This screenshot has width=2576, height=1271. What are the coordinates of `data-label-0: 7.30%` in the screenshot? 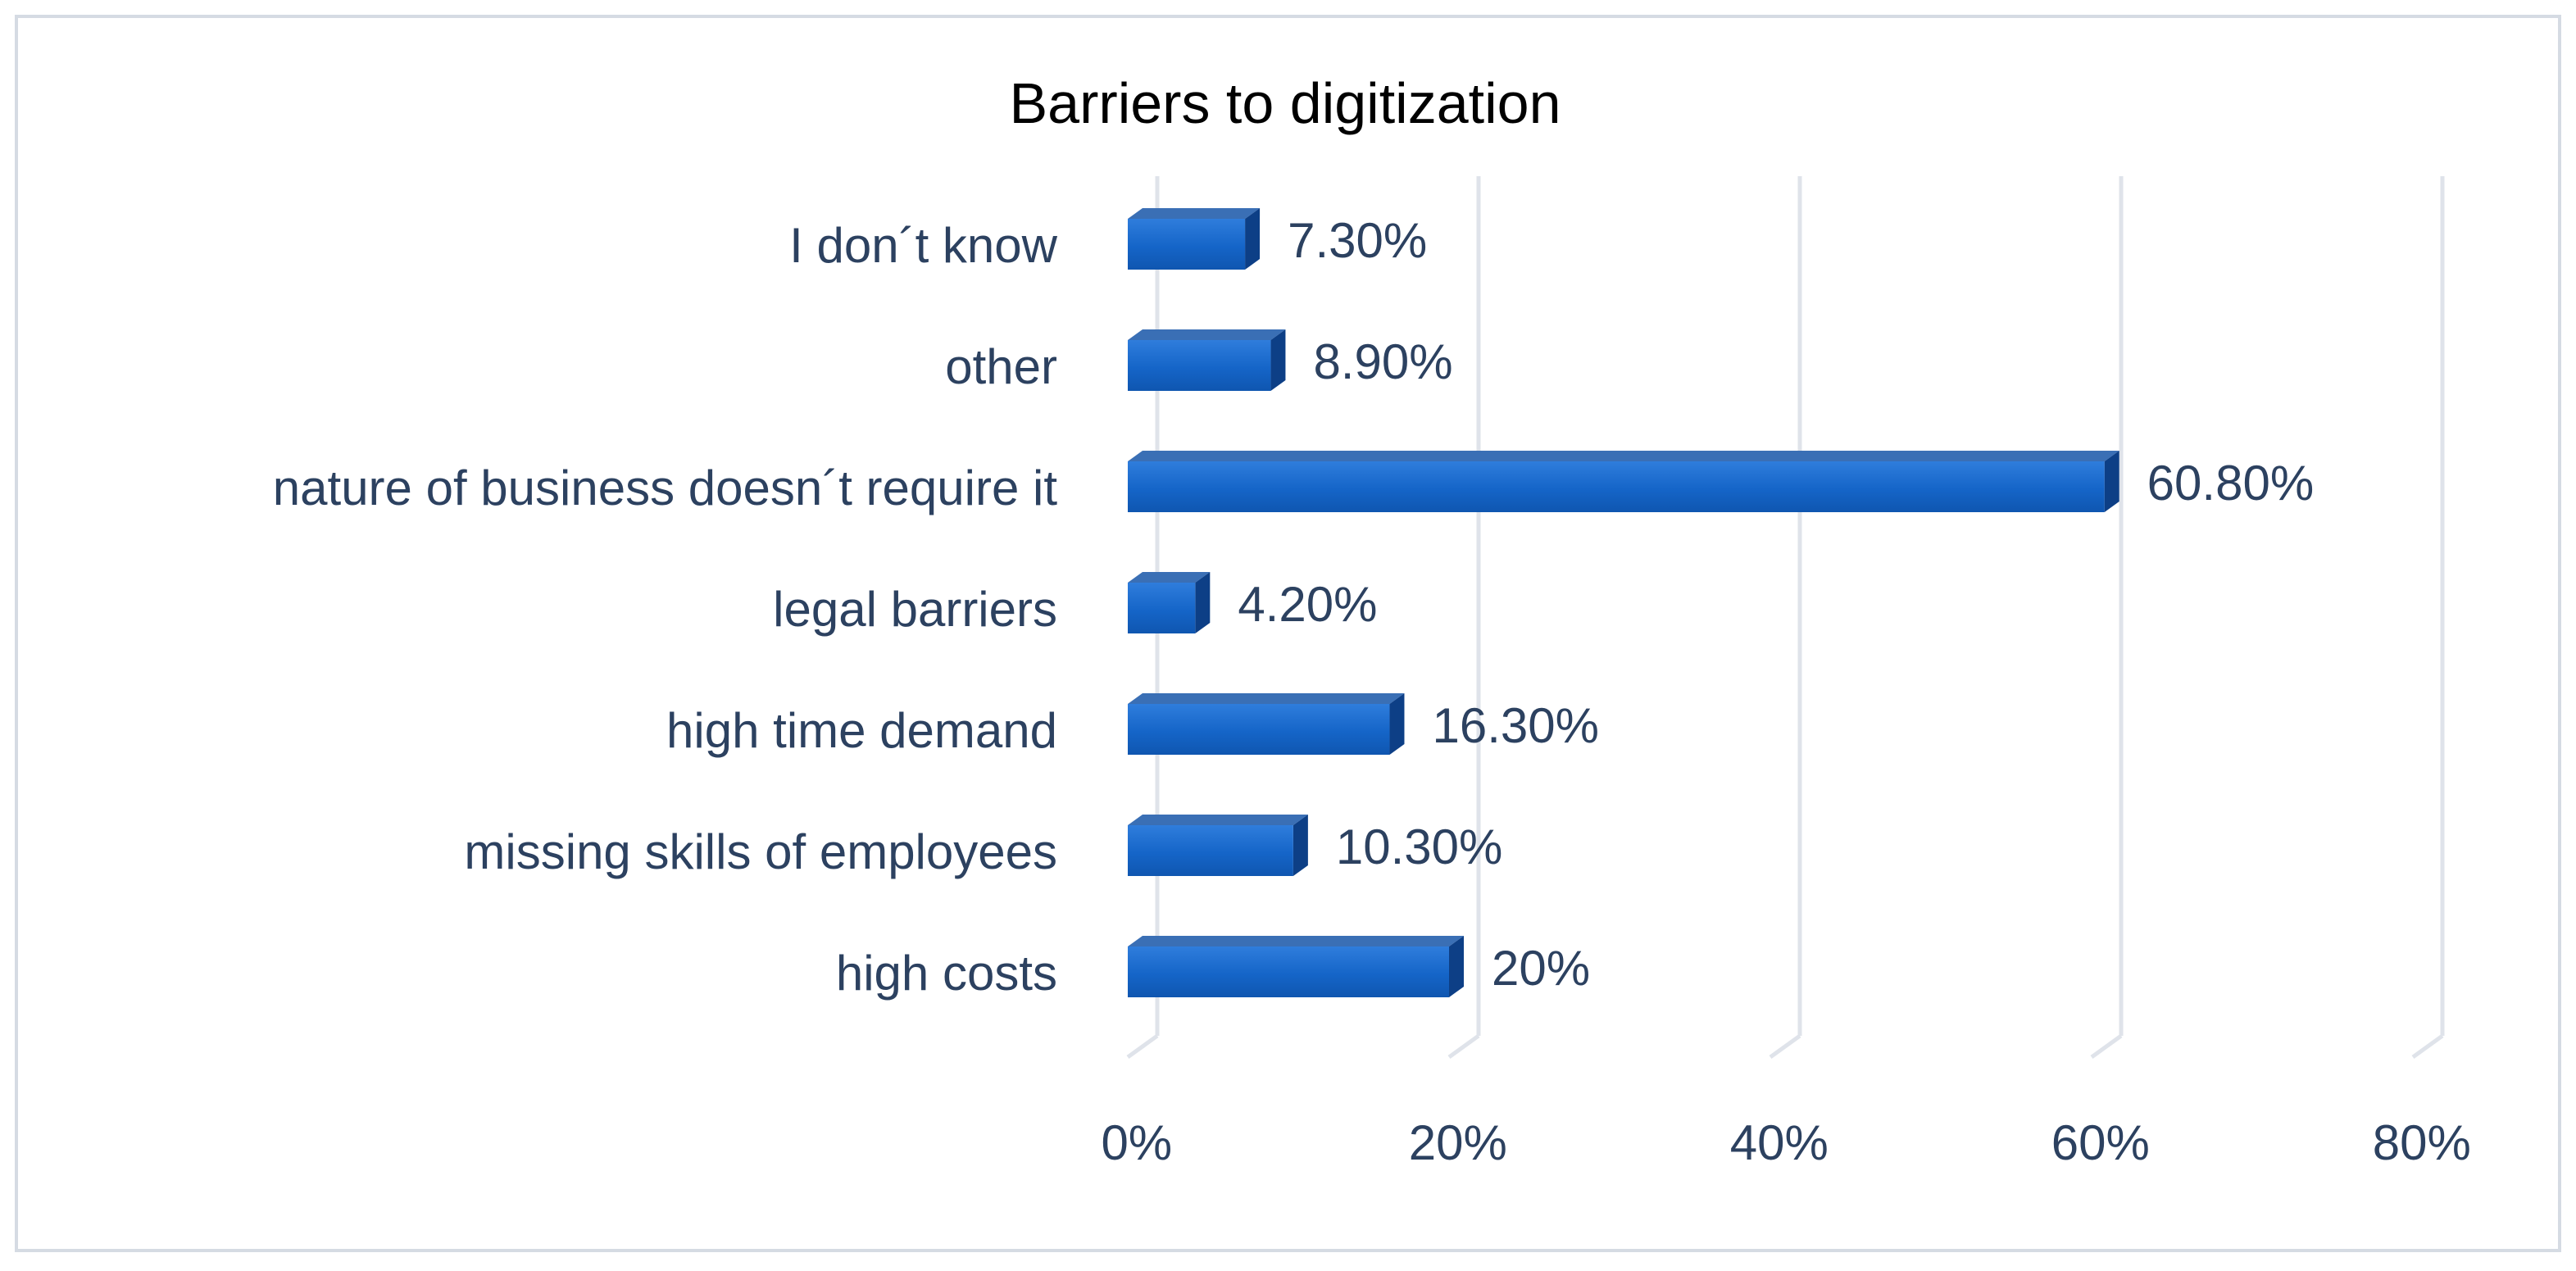 It's located at (1357, 240).